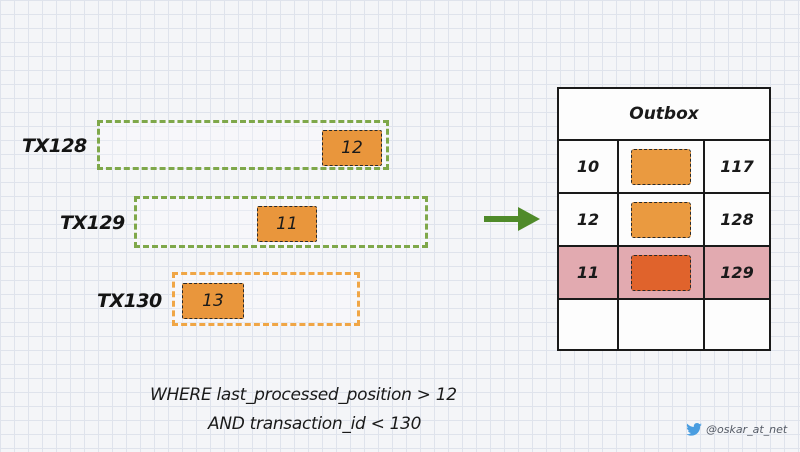  Describe the element at coordinates (589, 272) in the screenshot. I see `outbox-position-cell: 11` at that location.